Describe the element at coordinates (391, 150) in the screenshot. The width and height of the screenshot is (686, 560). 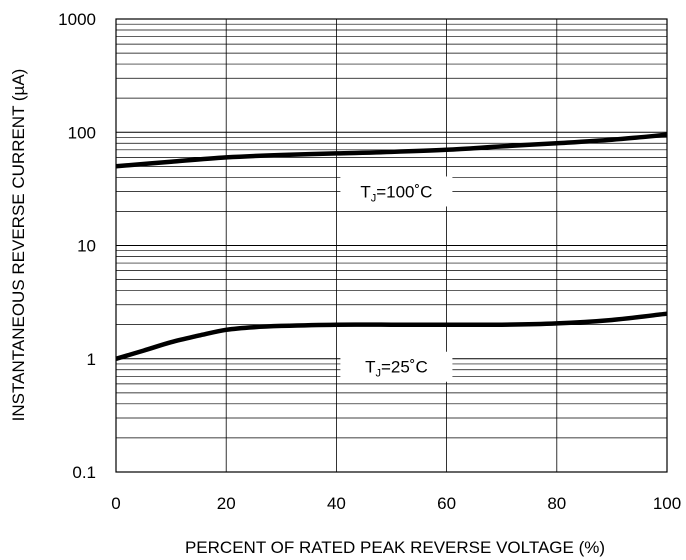
I see `series-line-tj-100c` at that location.